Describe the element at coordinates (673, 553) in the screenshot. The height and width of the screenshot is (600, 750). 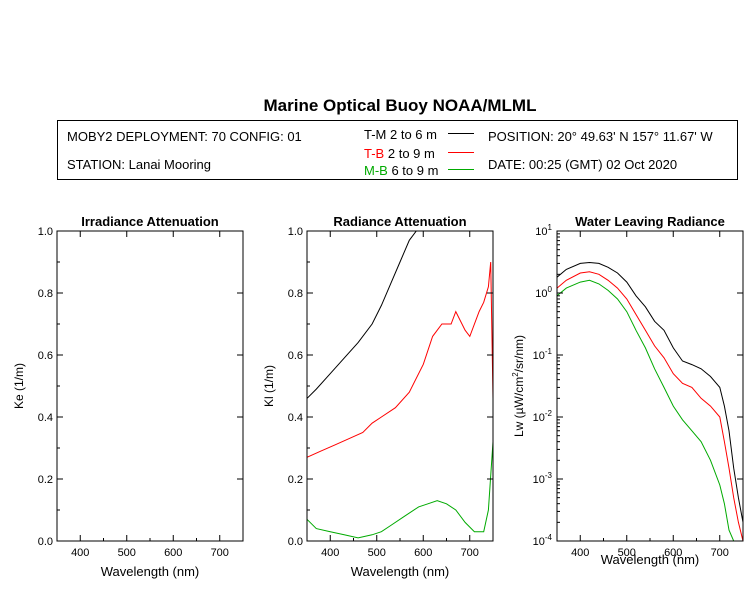
I see `panel3-xtick-label: 600` at that location.